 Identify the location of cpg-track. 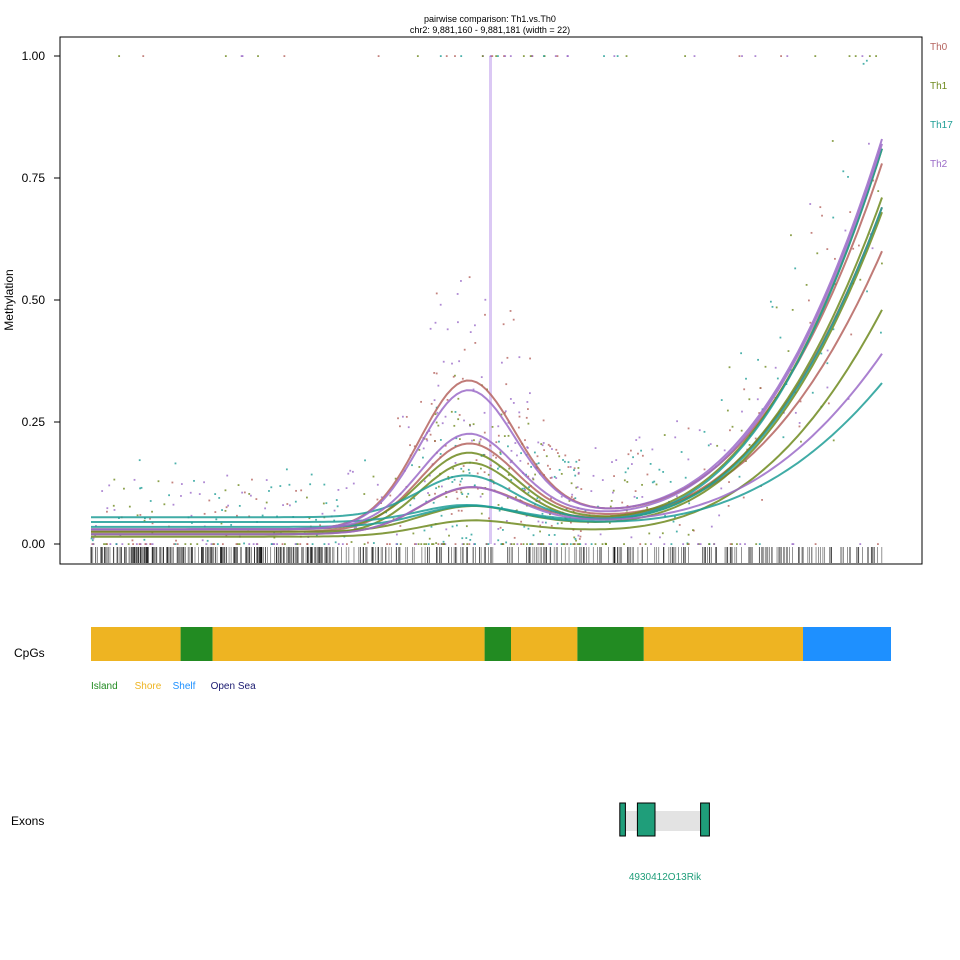
(491, 644).